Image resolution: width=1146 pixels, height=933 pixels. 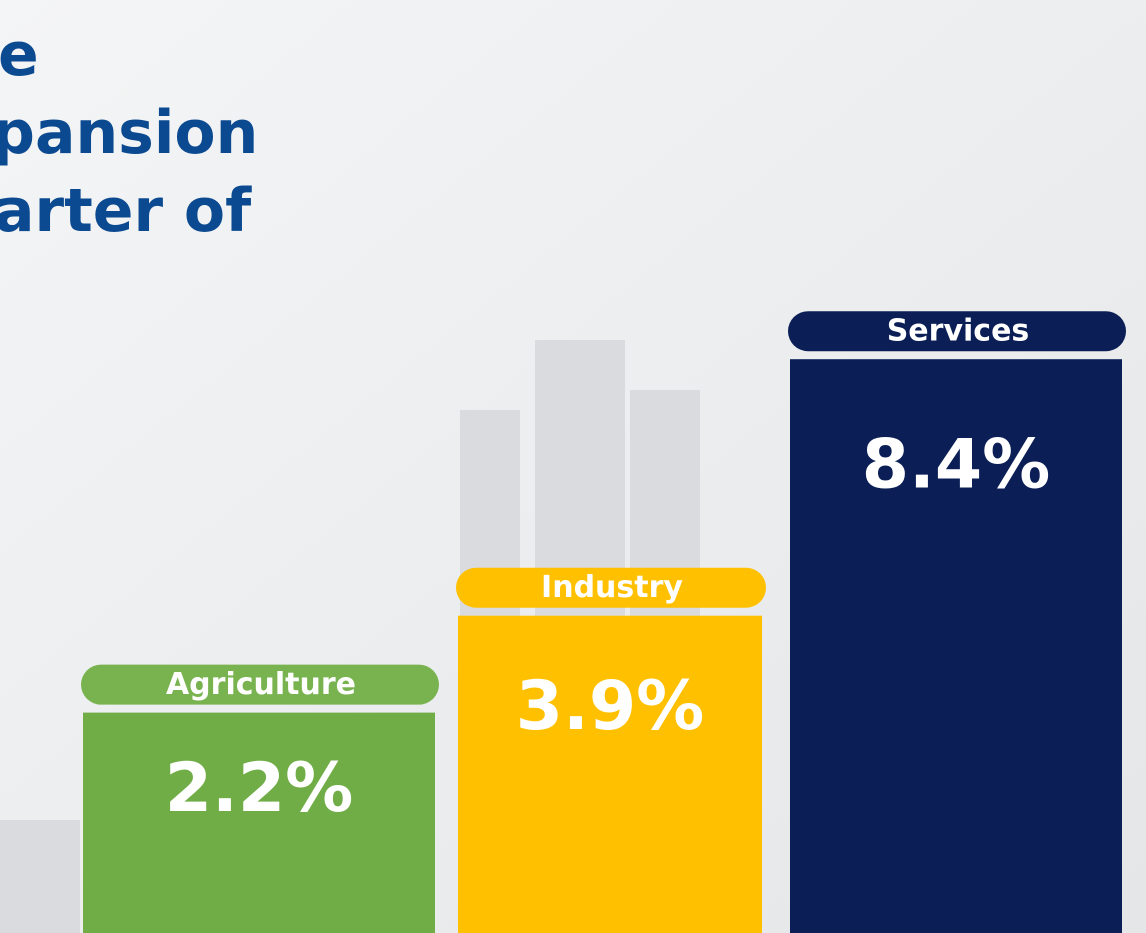 What do you see at coordinates (129, 133) in the screenshot?
I see `chart-title: pansion` at bounding box center [129, 133].